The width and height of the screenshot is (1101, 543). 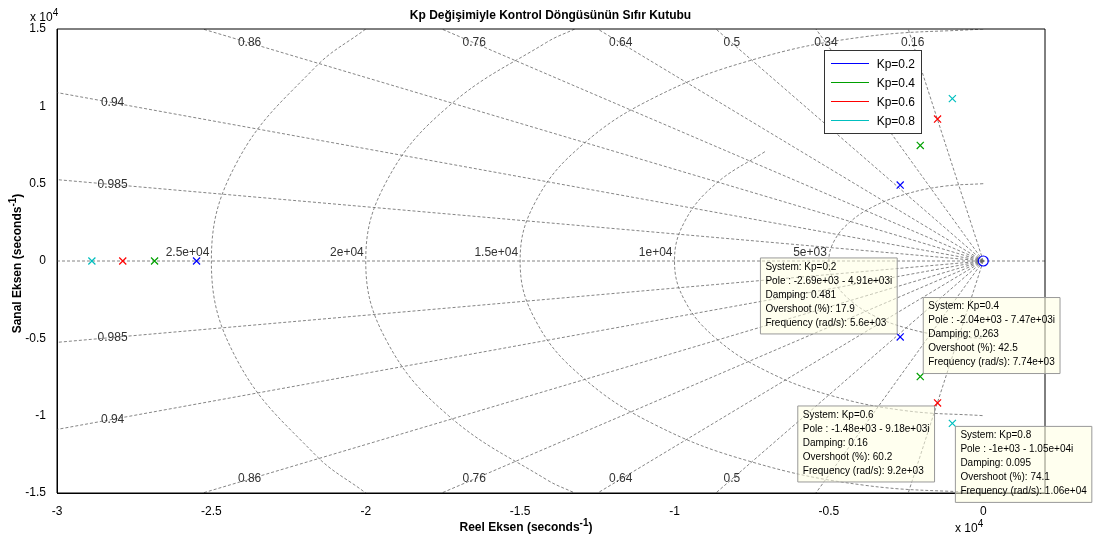 What do you see at coordinates (895, 63) in the screenshot?
I see `legend-label: Kp=0.2` at bounding box center [895, 63].